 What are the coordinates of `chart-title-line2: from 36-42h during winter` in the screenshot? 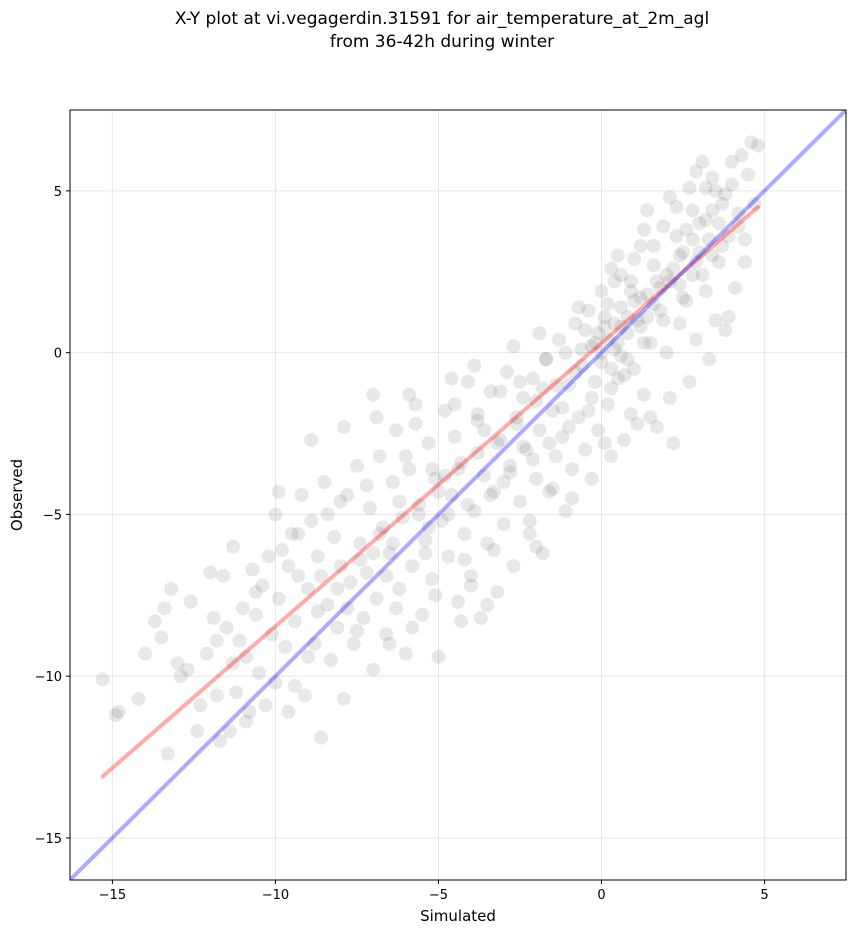 It's located at (442, 42).